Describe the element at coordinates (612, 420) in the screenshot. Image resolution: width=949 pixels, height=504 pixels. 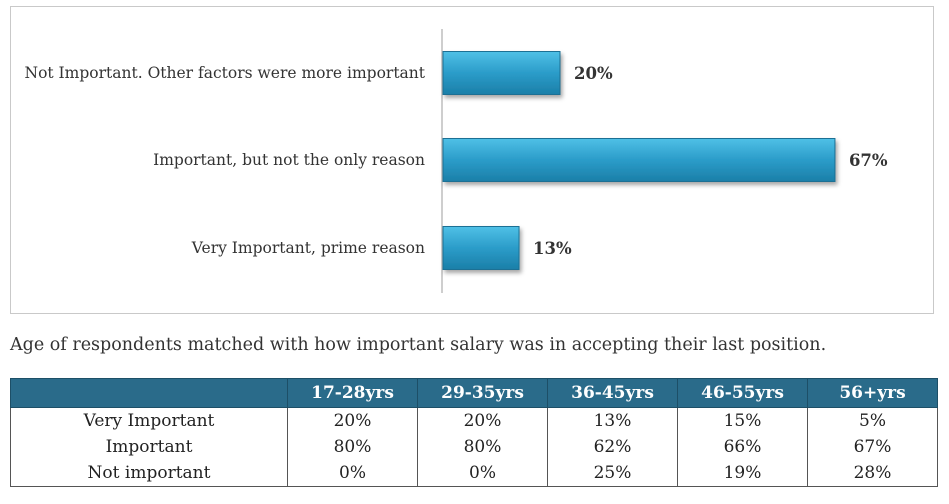
I see `table-cell: 13%` at that location.